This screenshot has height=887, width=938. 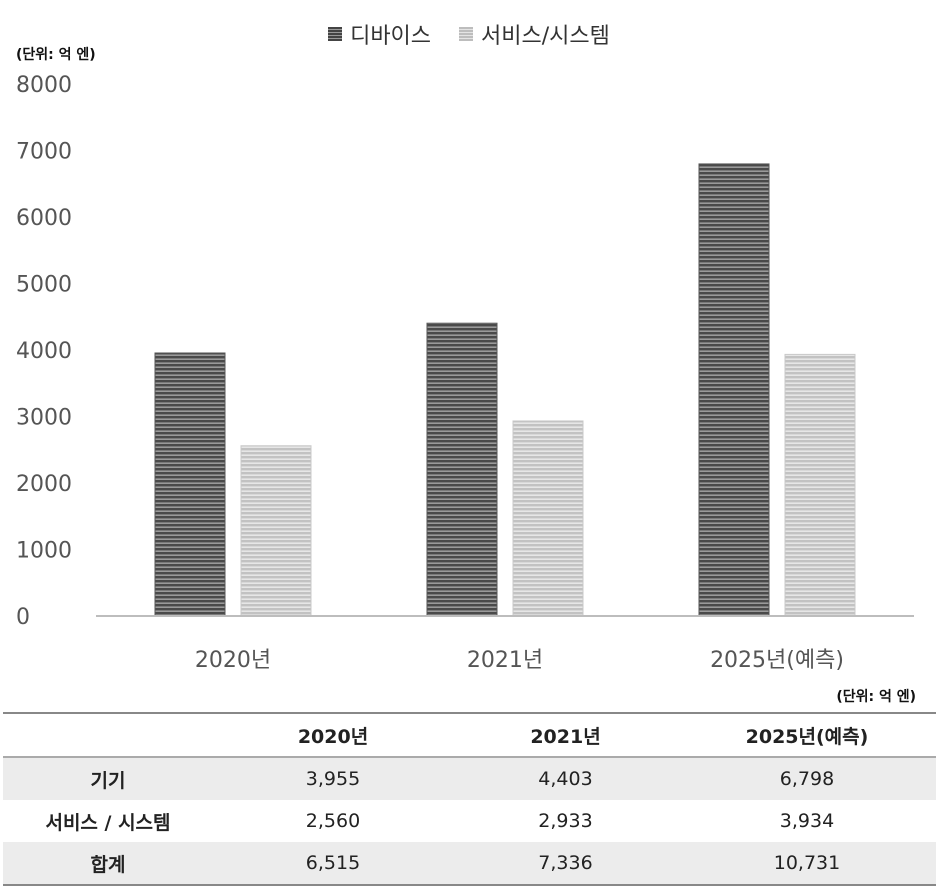 I want to click on table-cell: 4,403, so click(x=565, y=778).